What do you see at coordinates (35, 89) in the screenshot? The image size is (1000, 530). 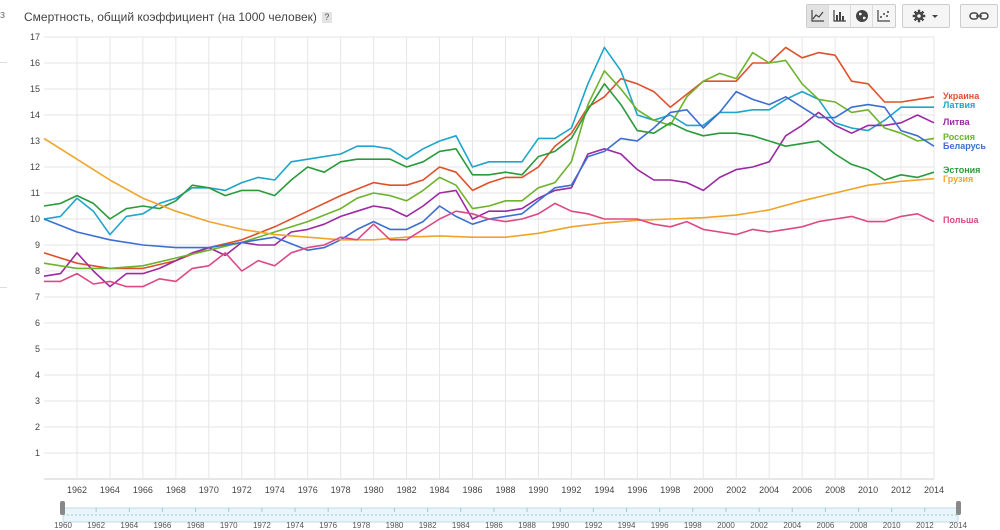 I see `y-tick-label: 15` at bounding box center [35, 89].